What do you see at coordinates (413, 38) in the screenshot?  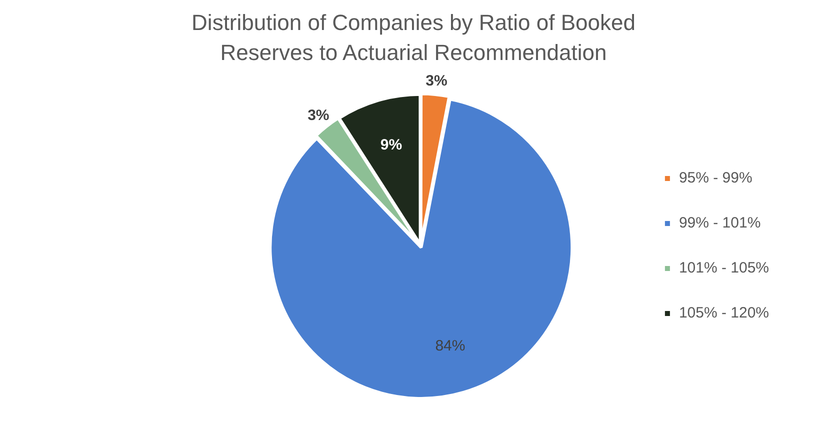 I see `chart-title: Distribution of Companies by Ratio of Booked Reserves to Actuarial Recommendation` at bounding box center [413, 38].